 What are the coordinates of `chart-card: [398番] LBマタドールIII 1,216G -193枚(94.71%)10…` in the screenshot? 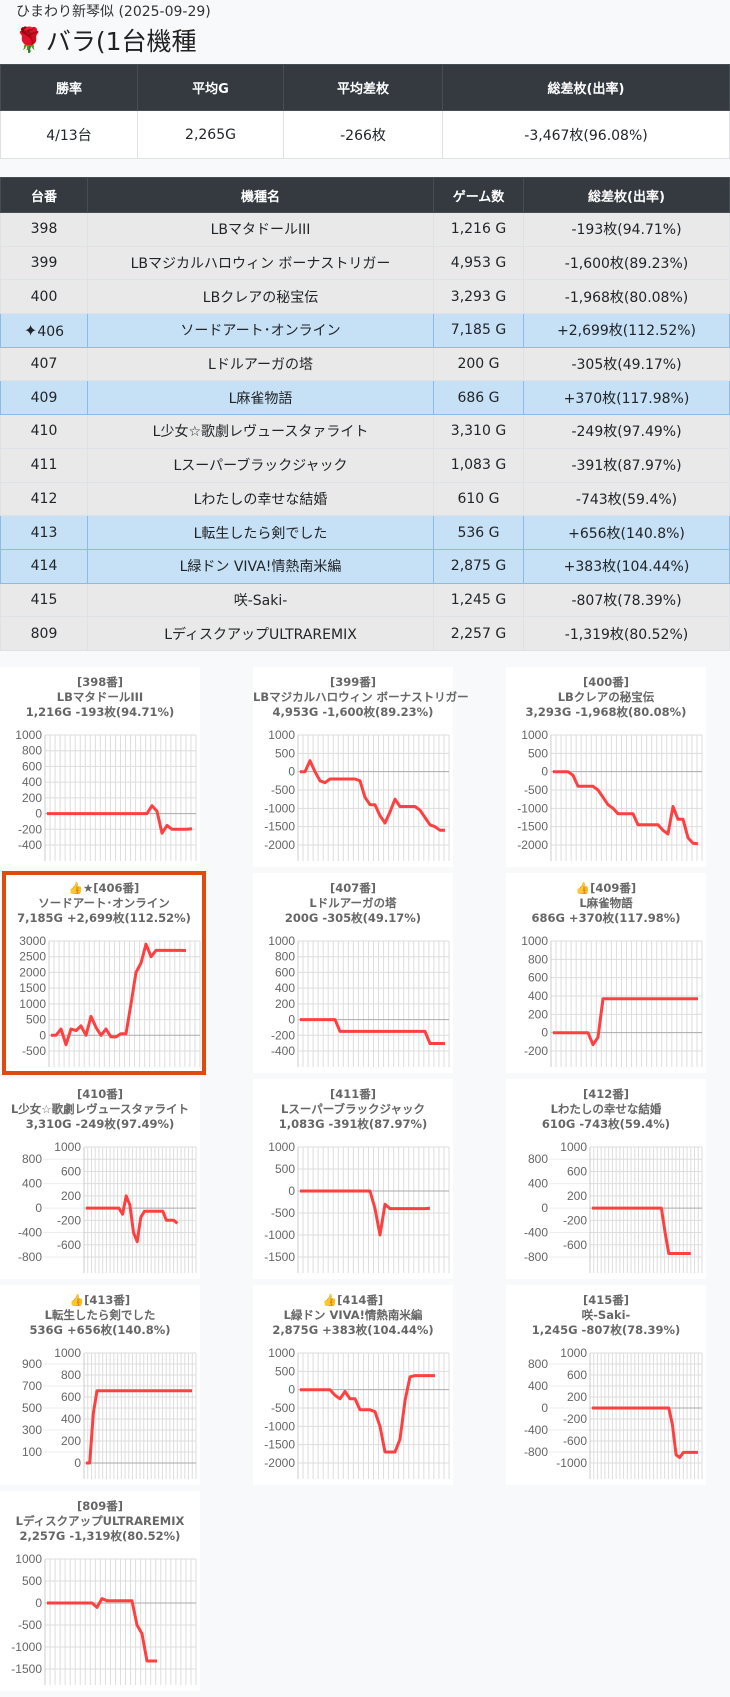 It's located at (100, 767).